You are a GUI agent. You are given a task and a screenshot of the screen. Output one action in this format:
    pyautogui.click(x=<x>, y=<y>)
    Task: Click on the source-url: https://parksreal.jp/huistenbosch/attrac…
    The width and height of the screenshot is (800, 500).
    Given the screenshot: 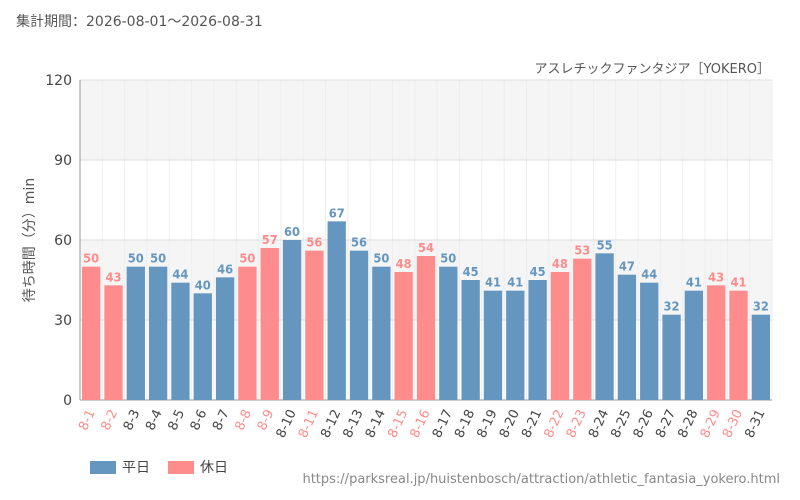 What is the action you would take?
    pyautogui.click(x=541, y=479)
    